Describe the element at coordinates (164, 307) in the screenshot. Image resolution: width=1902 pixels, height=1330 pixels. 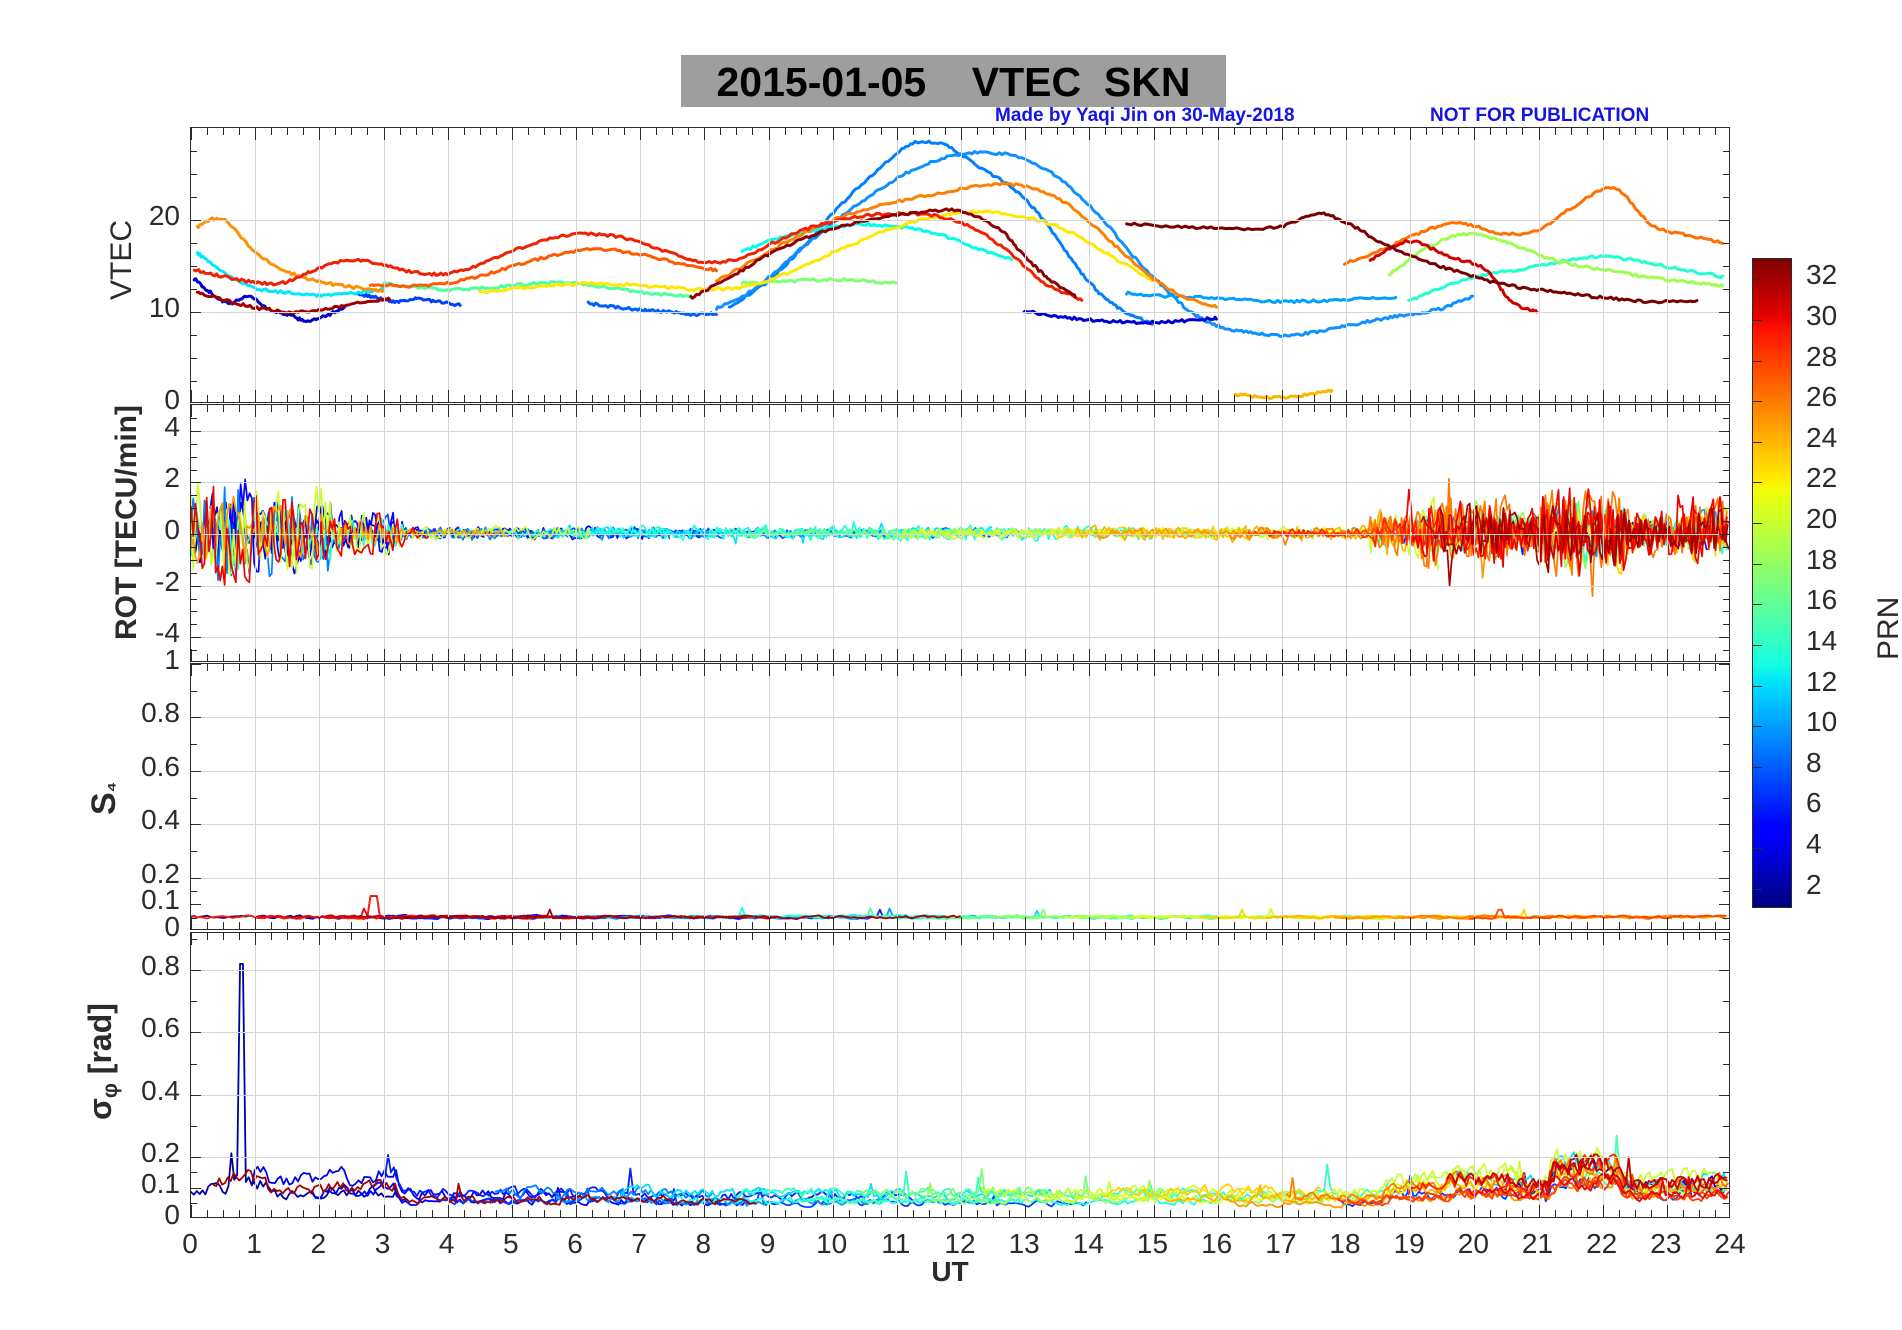
I see `y-axis-tick-label: 10` at that location.